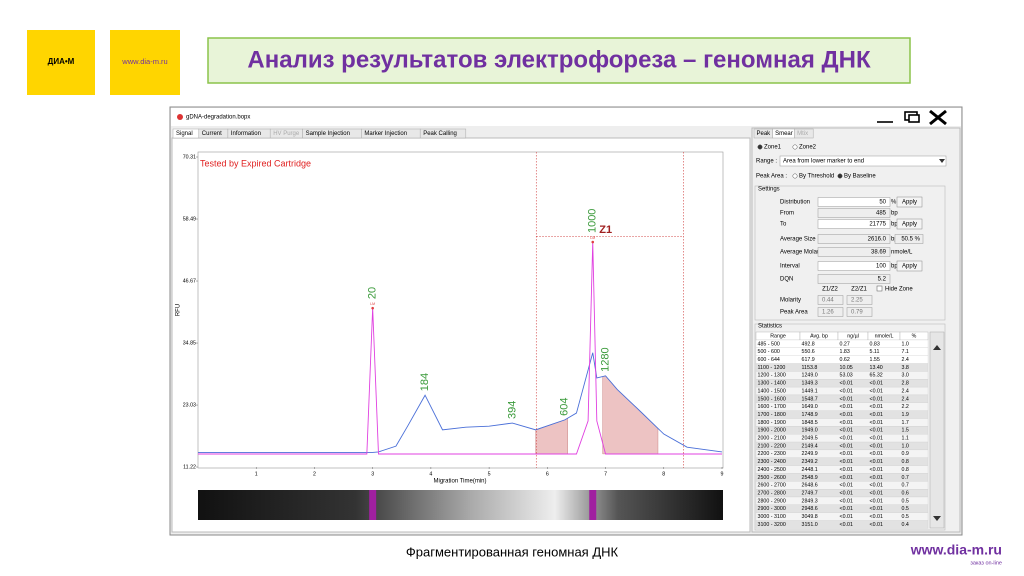  I want to click on table-cell: 550.6, so click(808, 352).